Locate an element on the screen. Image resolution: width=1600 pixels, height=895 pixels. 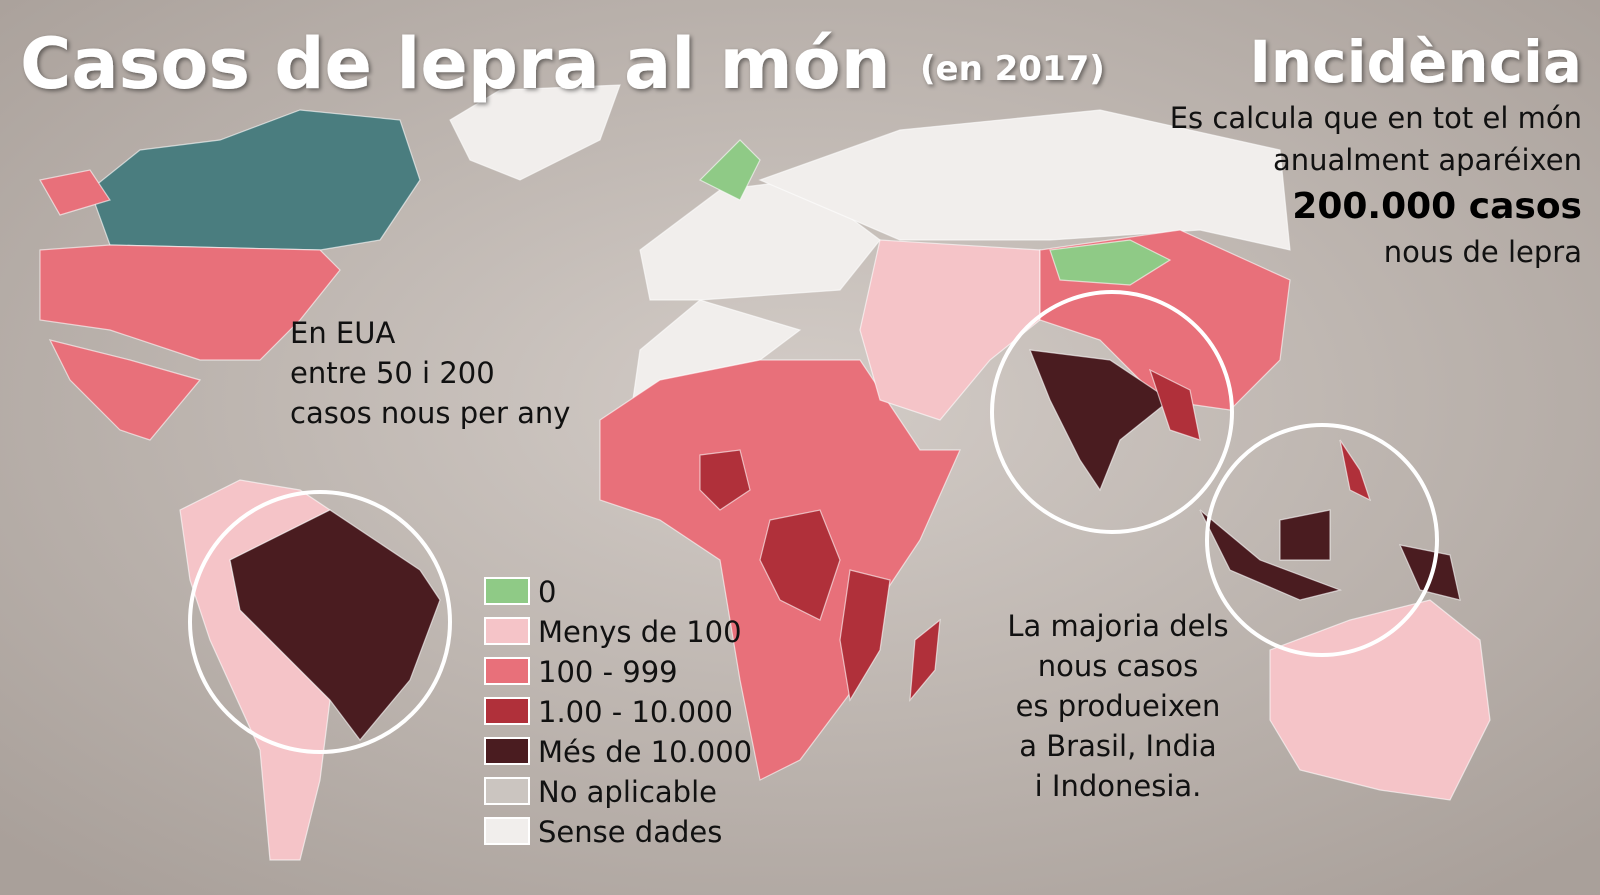
incidence-title: Incidència is located at coordinates (1415, 62).